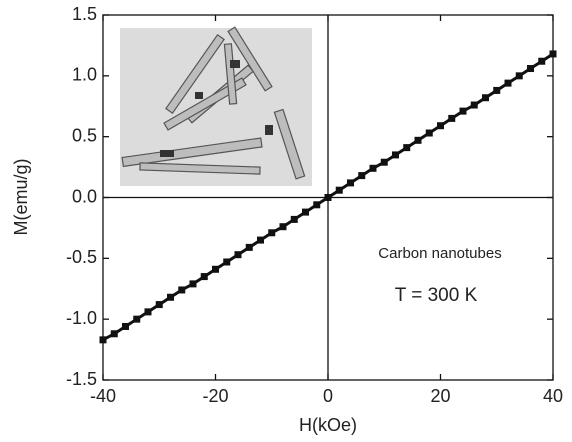 This screenshot has height=442, width=572. Describe the element at coordinates (81, 318) in the screenshot. I see `y-tick-label: -1.0` at that location.